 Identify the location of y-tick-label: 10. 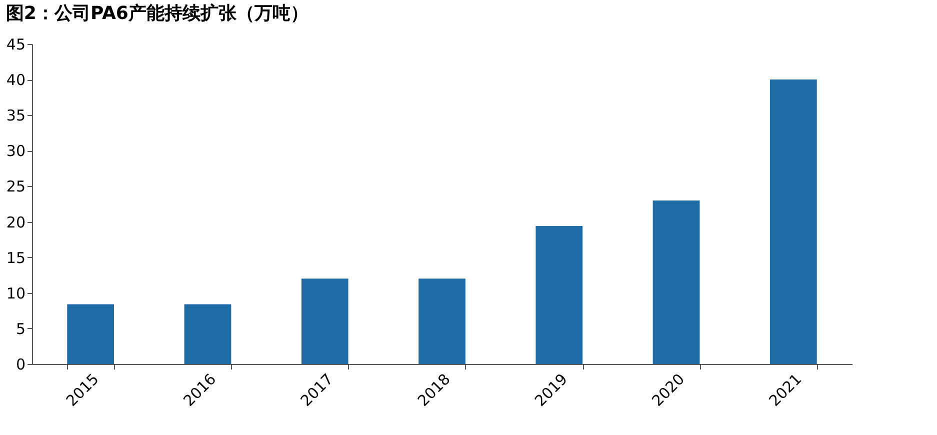
(16, 293).